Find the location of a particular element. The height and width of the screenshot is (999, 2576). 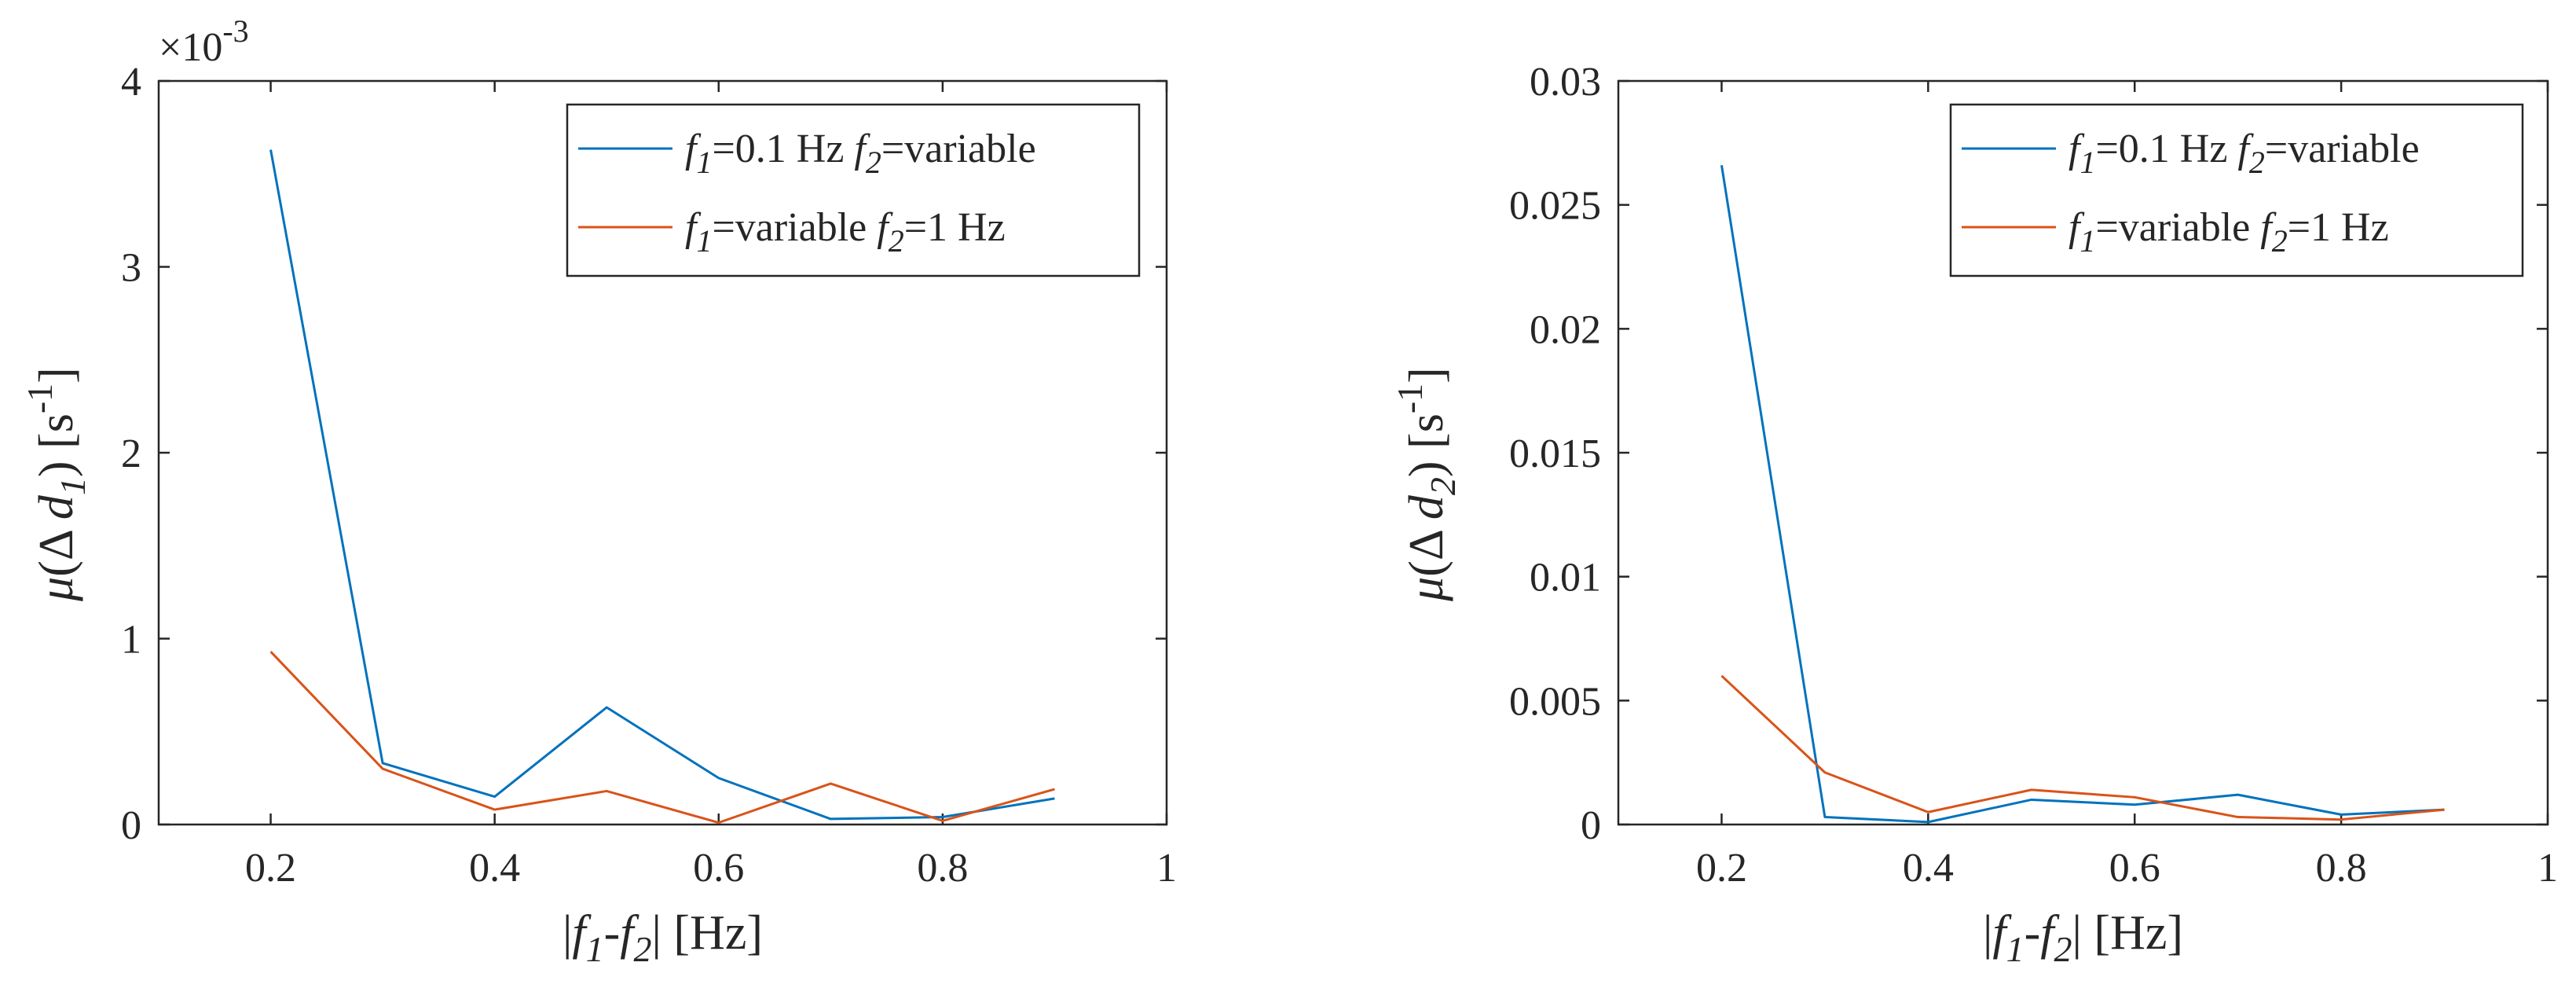

y-tick-label: 0.01 is located at coordinates (1565, 579).